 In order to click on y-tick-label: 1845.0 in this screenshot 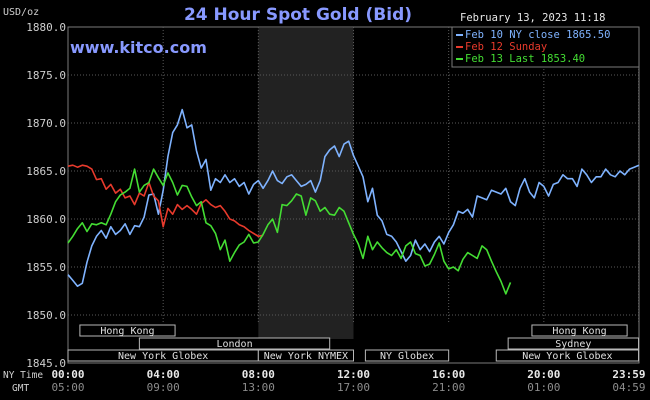, I will do `click(46, 363)`.